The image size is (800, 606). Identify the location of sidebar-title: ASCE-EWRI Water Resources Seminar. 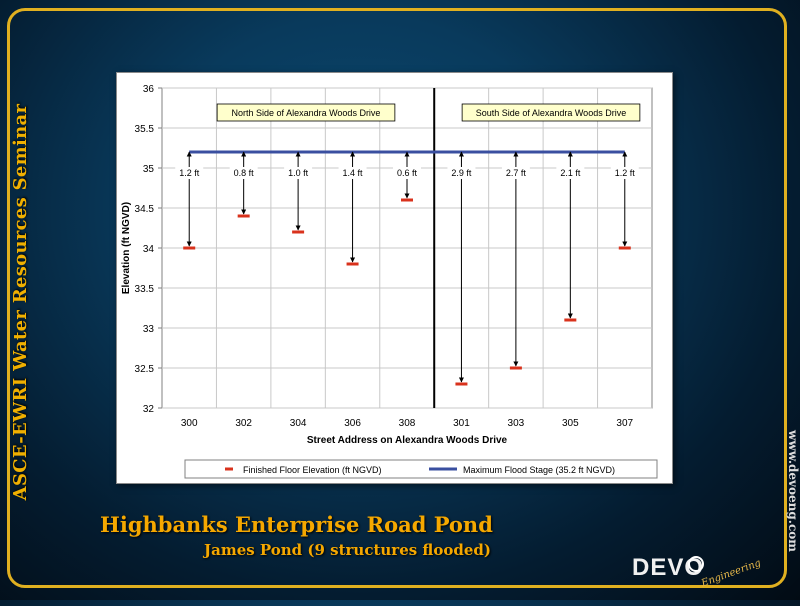
(20, 302).